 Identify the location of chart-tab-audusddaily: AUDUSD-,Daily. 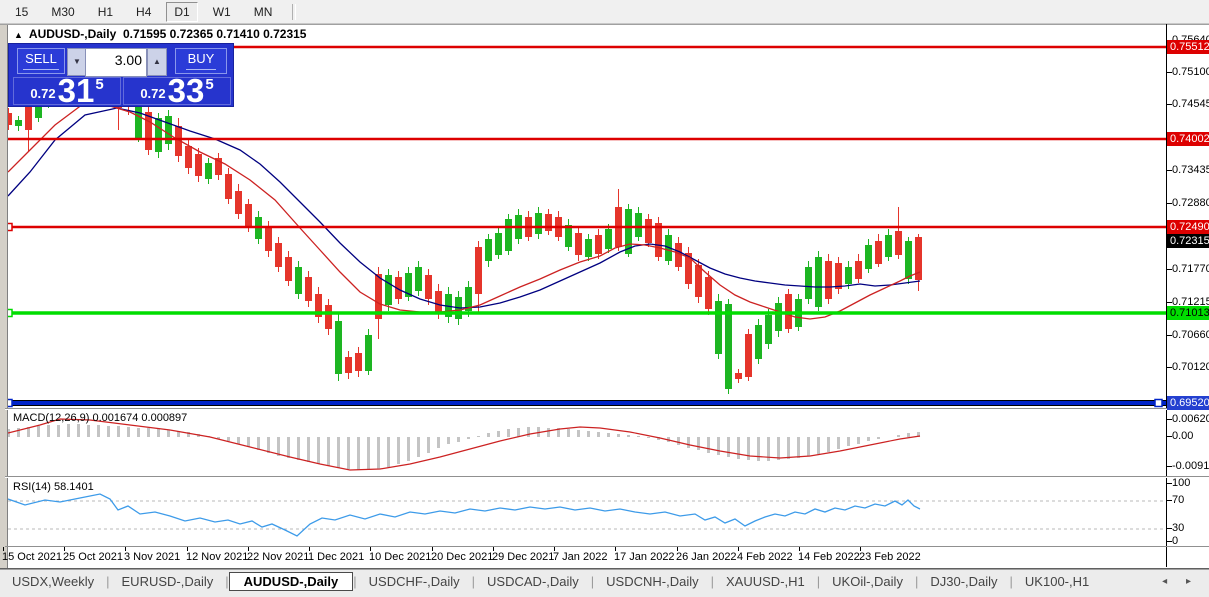
(291, 581).